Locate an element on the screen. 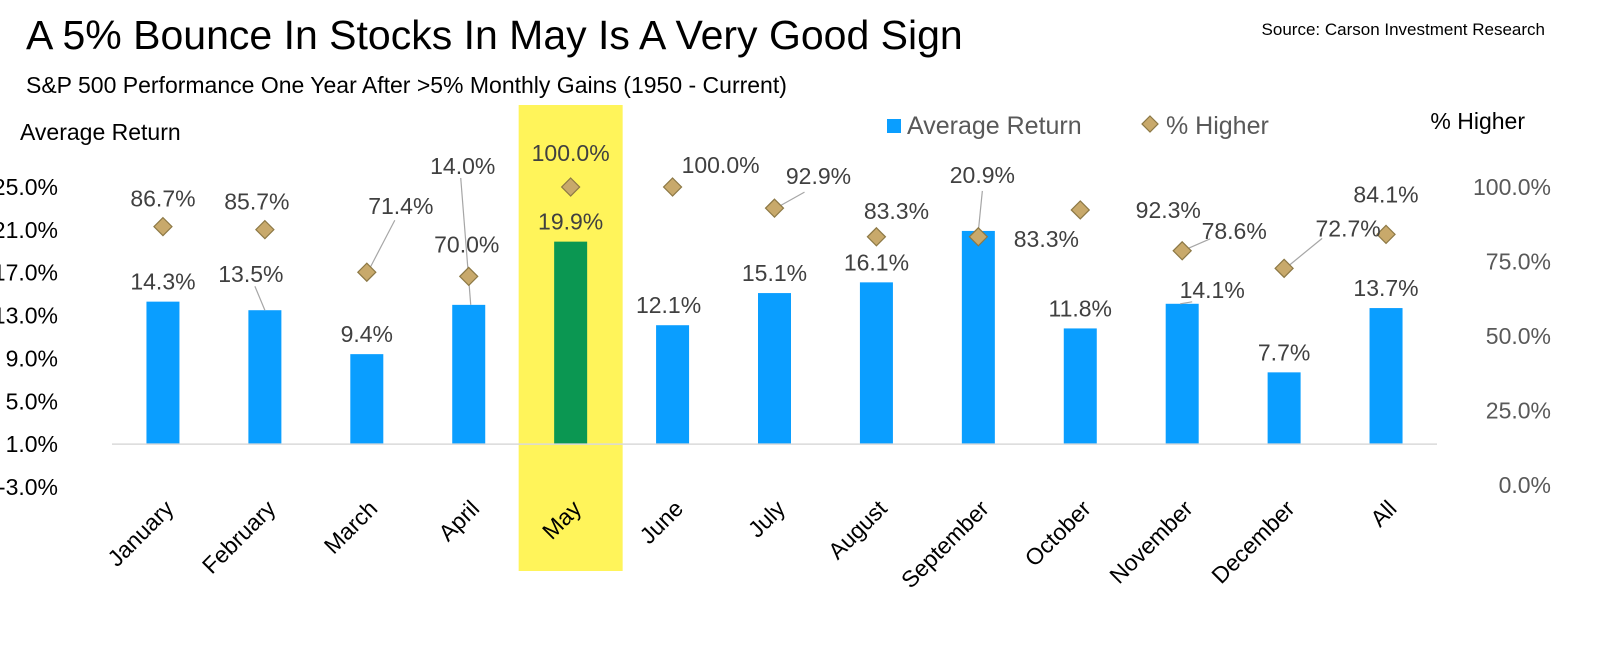 This screenshot has width=1600, height=650. x-tick-label: August is located at coordinates (857, 529).